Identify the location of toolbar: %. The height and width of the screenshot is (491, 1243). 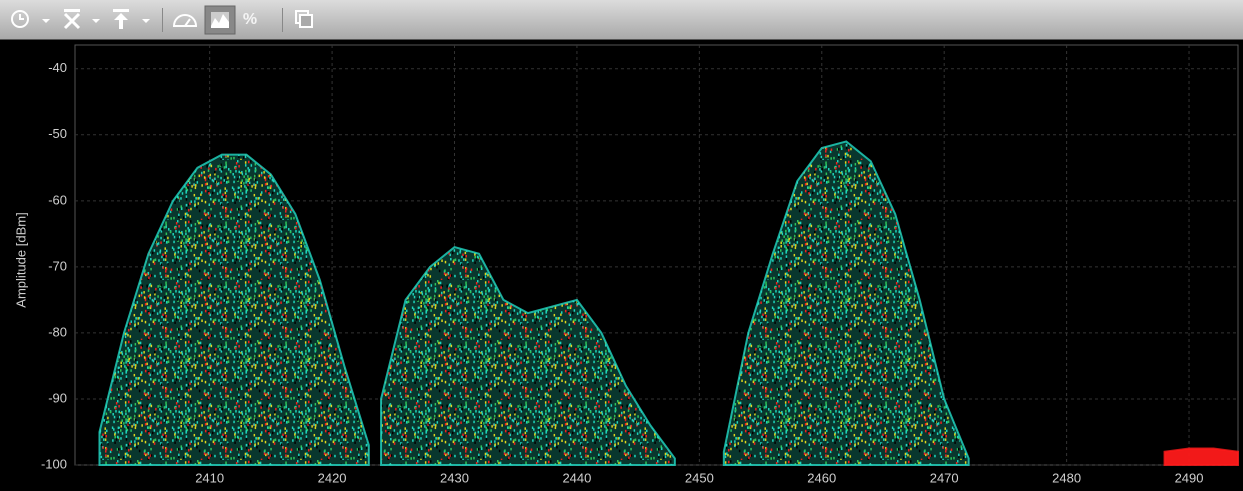
(621, 20).